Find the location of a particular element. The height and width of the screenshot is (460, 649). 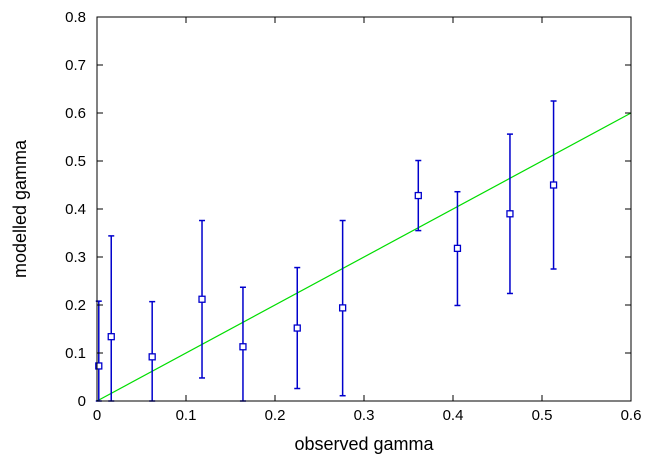

y-tick-label: 0.6 is located at coordinates (75, 113).